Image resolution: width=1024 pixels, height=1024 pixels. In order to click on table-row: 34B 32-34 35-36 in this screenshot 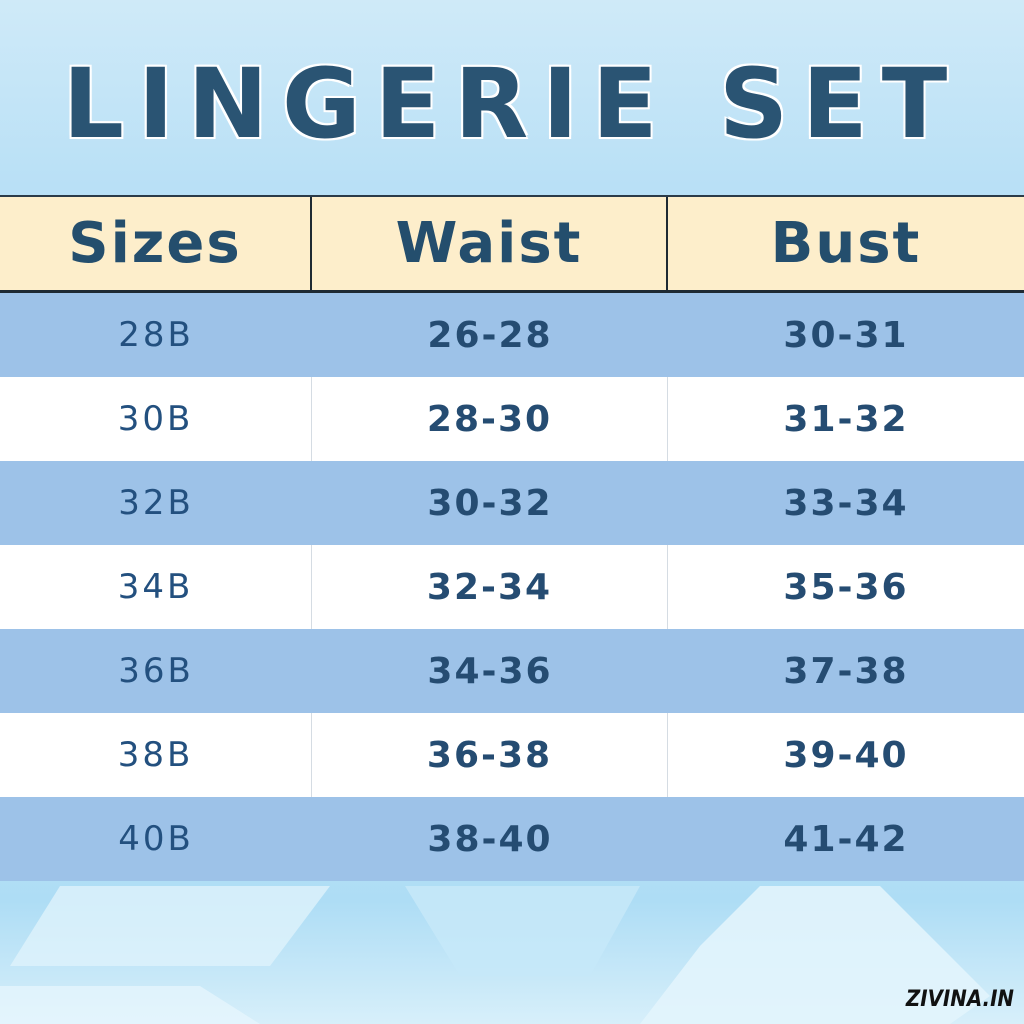, I will do `click(512, 587)`.